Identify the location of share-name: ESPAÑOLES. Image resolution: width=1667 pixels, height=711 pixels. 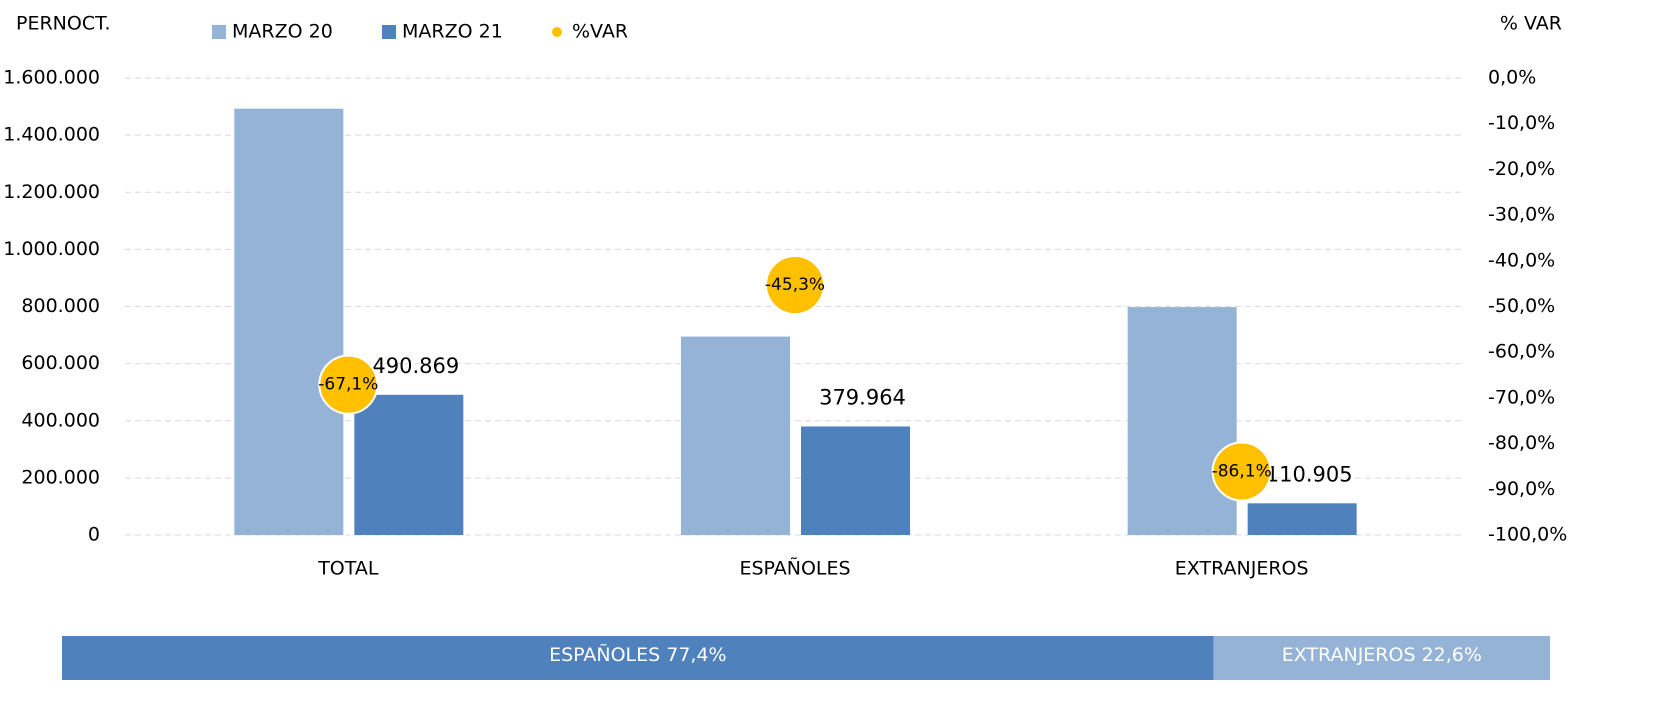
(604, 654).